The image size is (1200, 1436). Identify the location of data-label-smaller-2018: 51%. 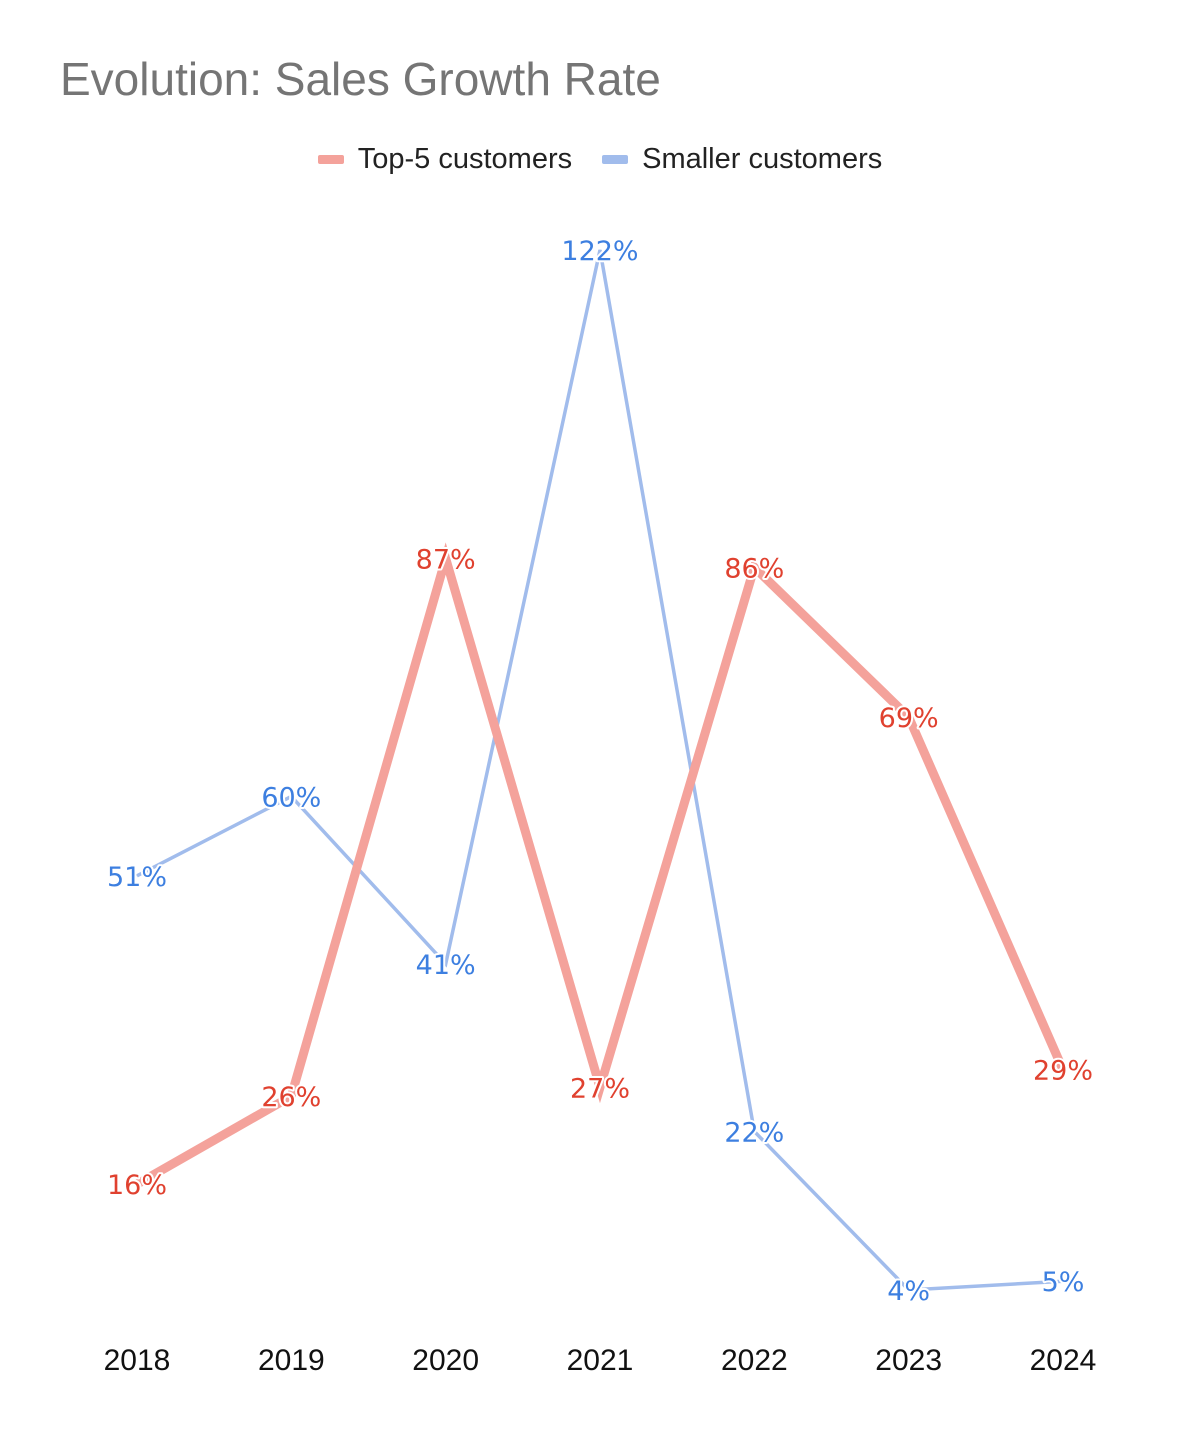
(137, 877).